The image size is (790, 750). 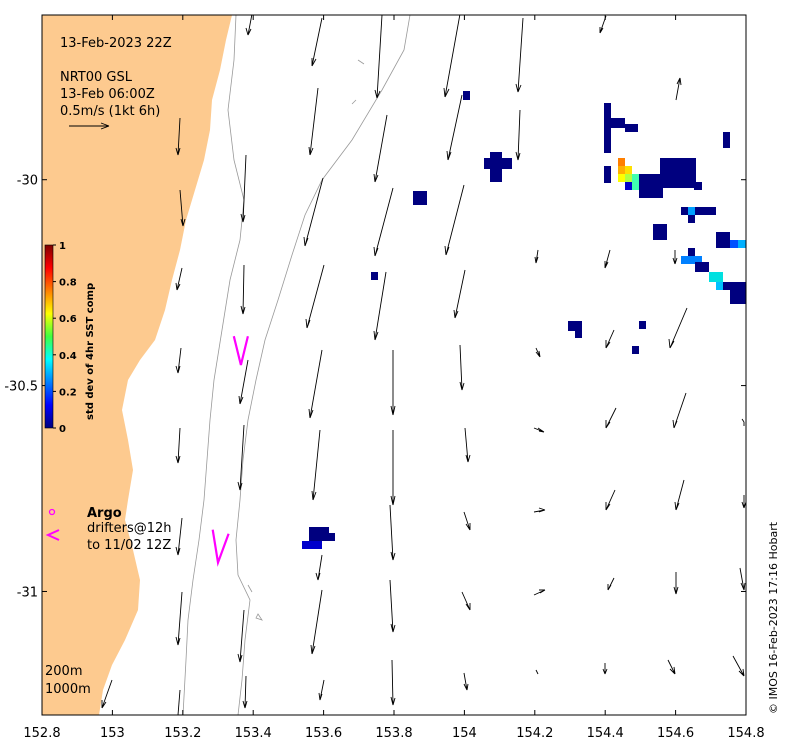 What do you see at coordinates (675, 733) in the screenshot?
I see `x-tick-label: 154.6` at bounding box center [675, 733].